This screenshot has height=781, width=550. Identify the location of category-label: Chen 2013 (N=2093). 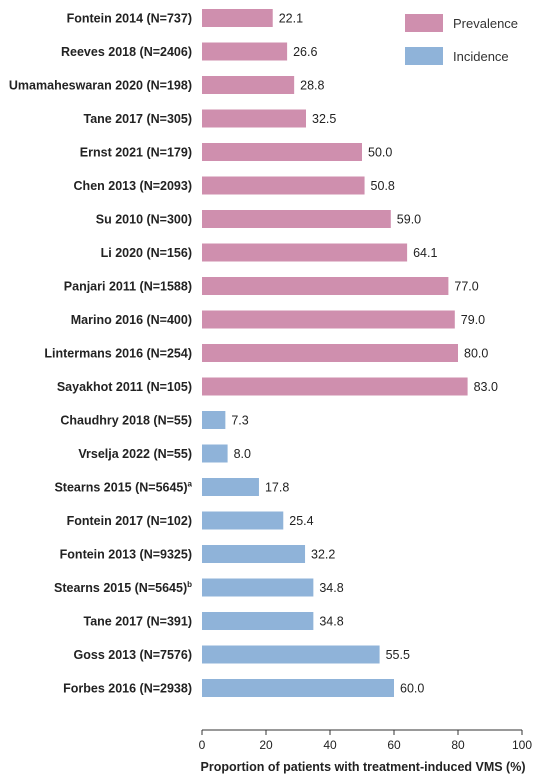
(133, 186).